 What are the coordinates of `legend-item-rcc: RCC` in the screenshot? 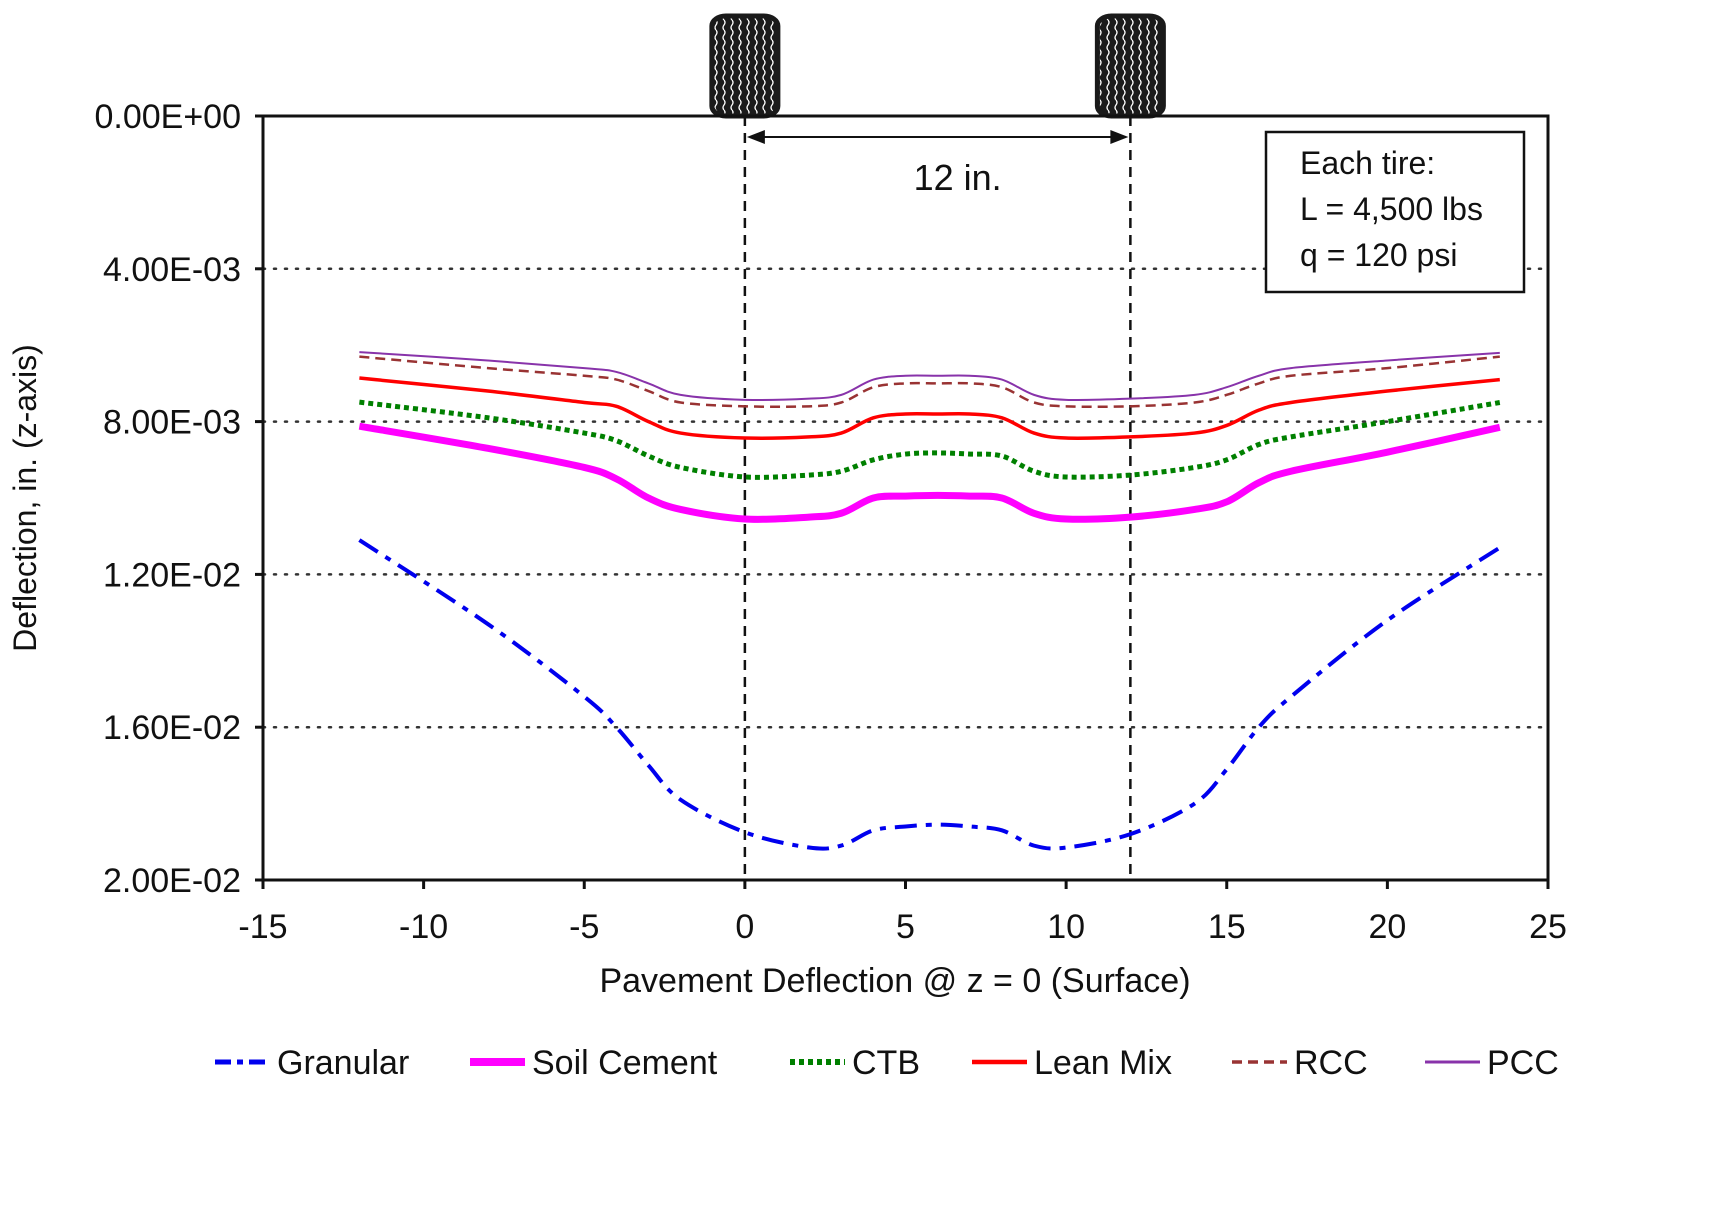 It's located at (1300, 1063).